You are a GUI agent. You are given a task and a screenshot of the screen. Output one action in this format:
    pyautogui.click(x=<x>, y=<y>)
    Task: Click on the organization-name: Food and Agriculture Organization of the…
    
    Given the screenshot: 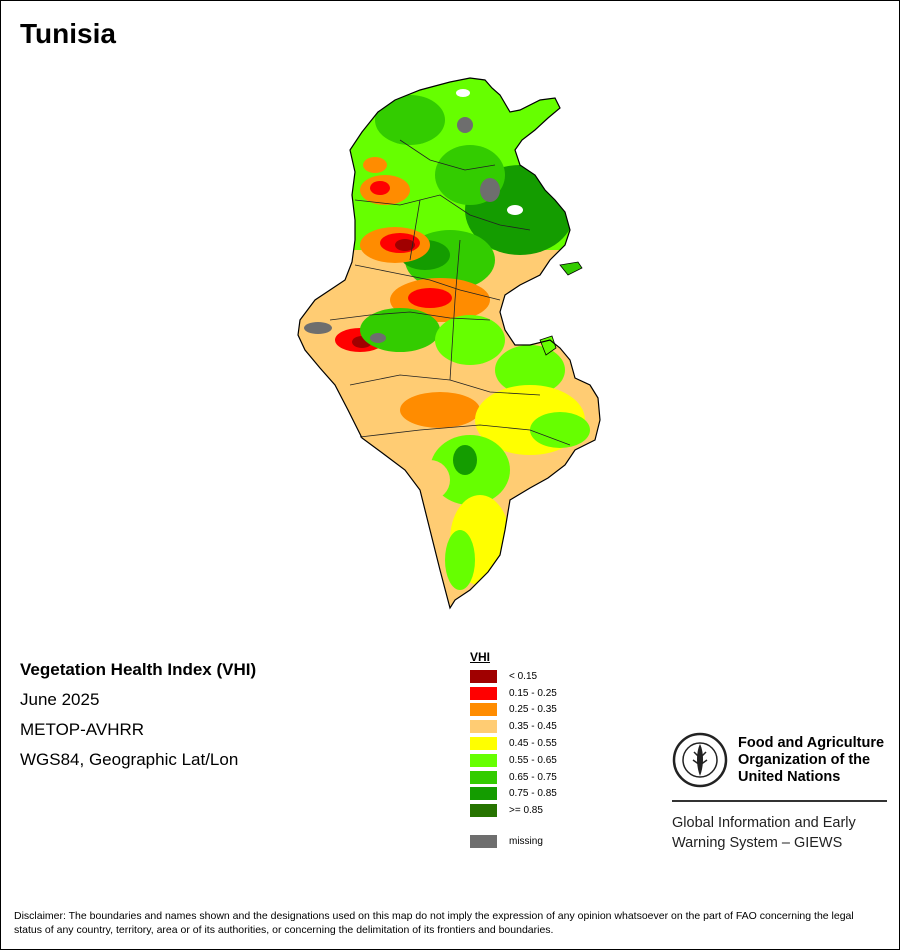 What is the action you would take?
    pyautogui.click(x=811, y=760)
    